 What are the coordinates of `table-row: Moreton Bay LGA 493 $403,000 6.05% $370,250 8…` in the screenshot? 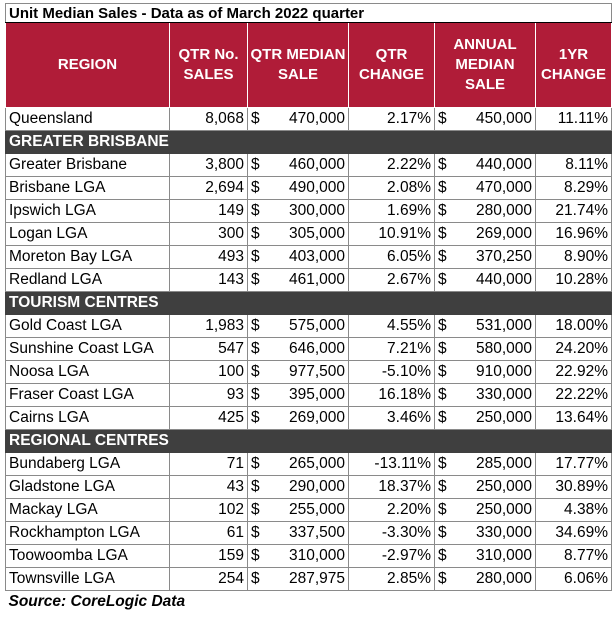 It's located at (308, 257).